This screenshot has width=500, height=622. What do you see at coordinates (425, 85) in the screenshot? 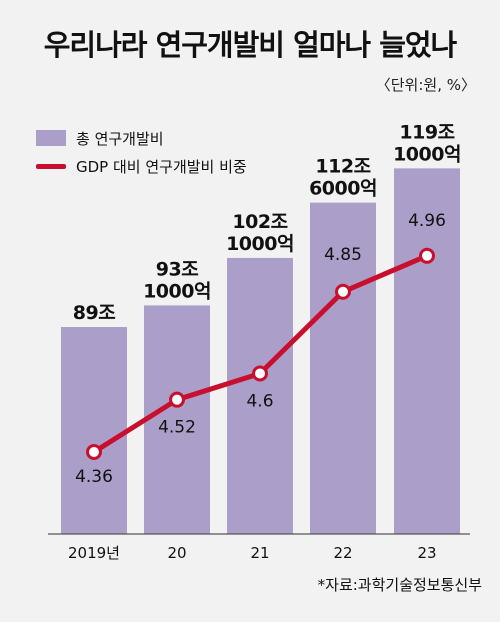
I see `unit-note: 〈단위:원, %〉` at bounding box center [425, 85].